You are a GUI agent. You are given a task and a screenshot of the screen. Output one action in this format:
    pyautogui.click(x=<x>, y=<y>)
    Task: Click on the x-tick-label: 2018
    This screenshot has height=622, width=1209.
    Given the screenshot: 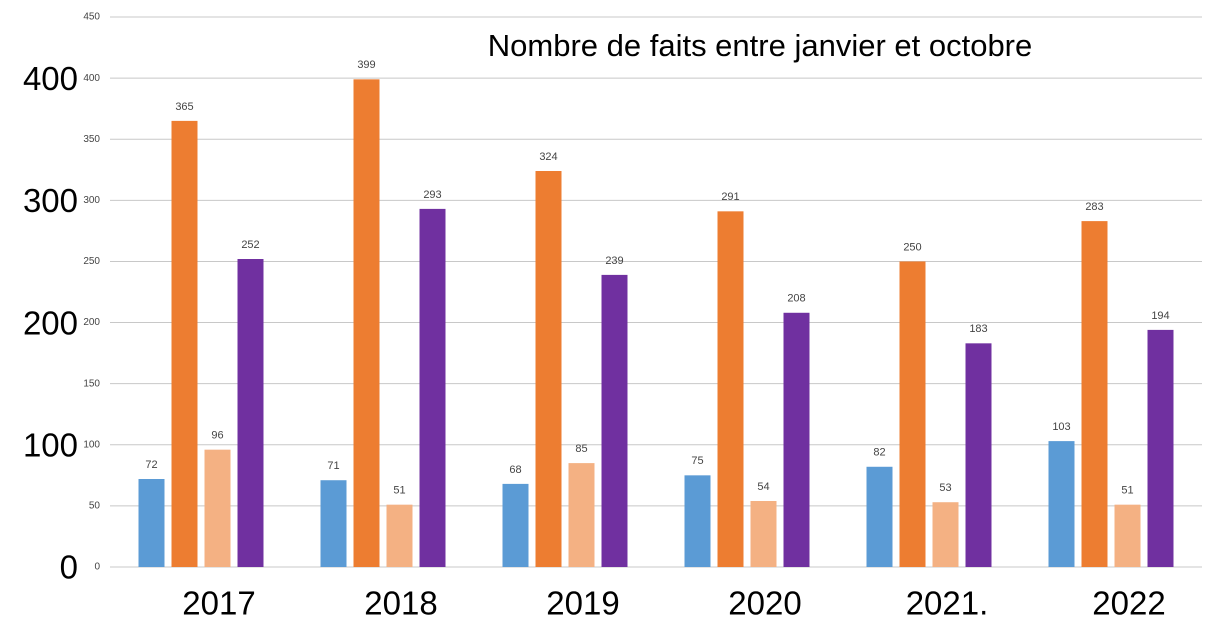 What is the action you would take?
    pyautogui.click(x=400, y=603)
    